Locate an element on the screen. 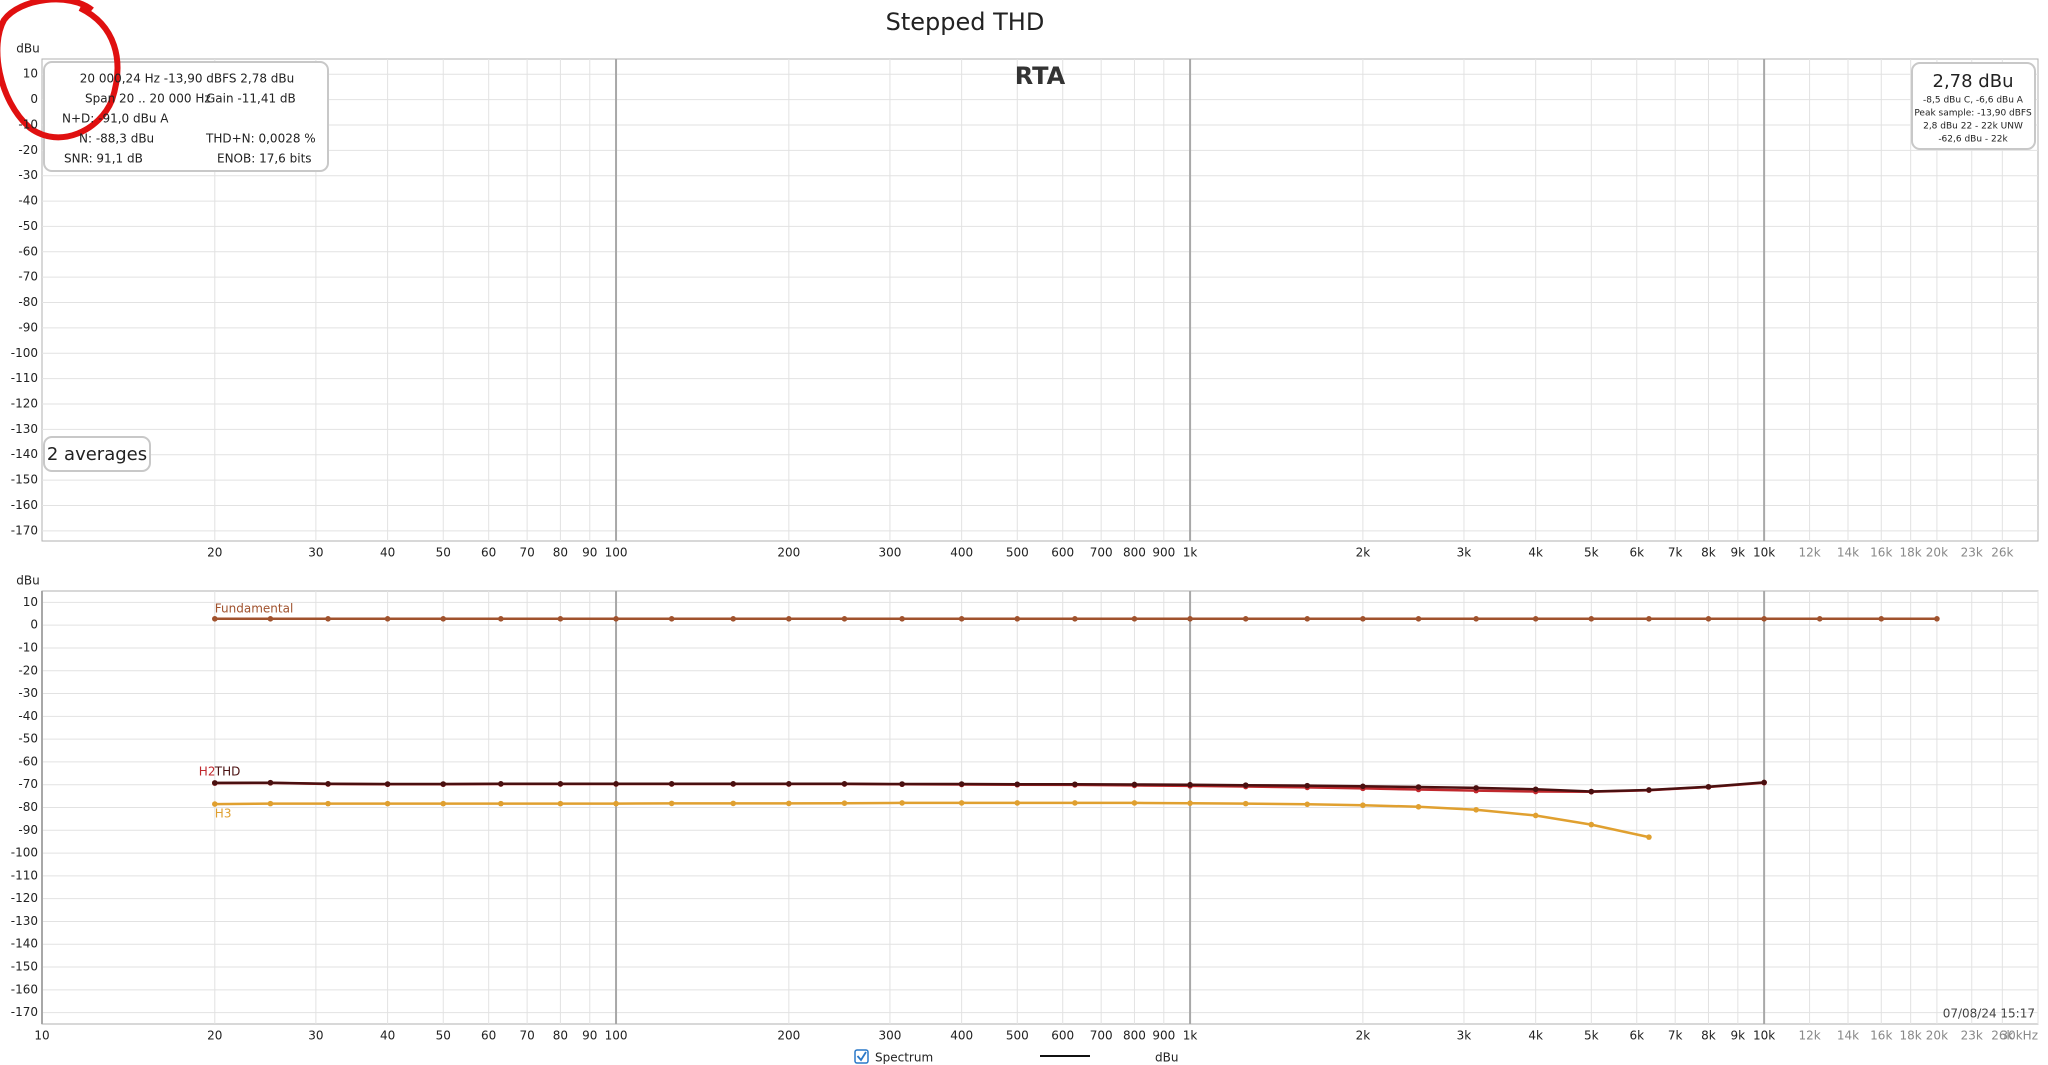 The height and width of the screenshot is (1065, 2048). y-tick-label: -80 is located at coordinates (28, 302).